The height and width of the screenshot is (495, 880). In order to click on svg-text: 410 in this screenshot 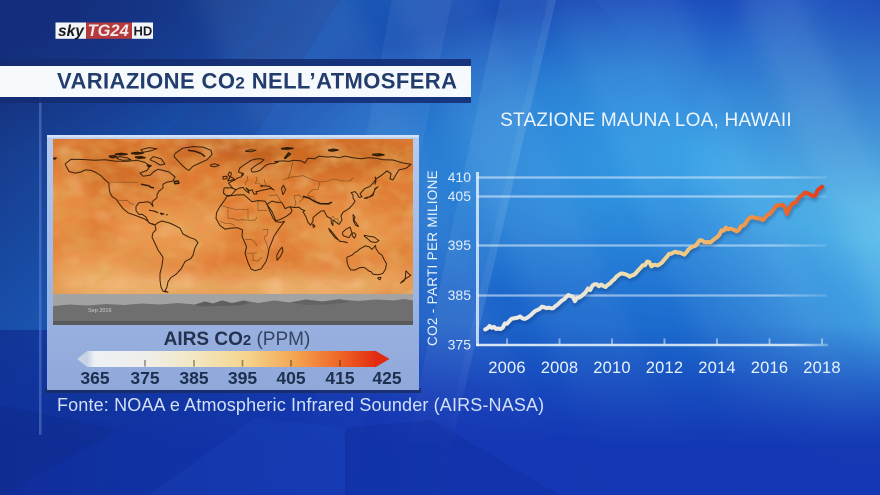, I will do `click(460, 177)`.